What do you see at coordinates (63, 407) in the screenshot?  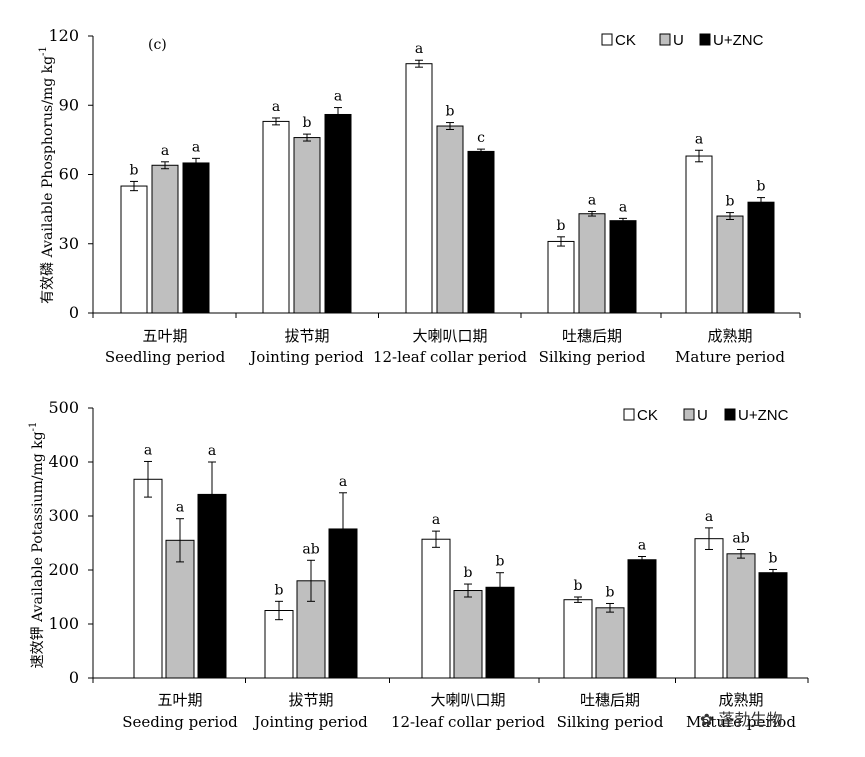 I see `y-tick-label: 500` at bounding box center [63, 407].